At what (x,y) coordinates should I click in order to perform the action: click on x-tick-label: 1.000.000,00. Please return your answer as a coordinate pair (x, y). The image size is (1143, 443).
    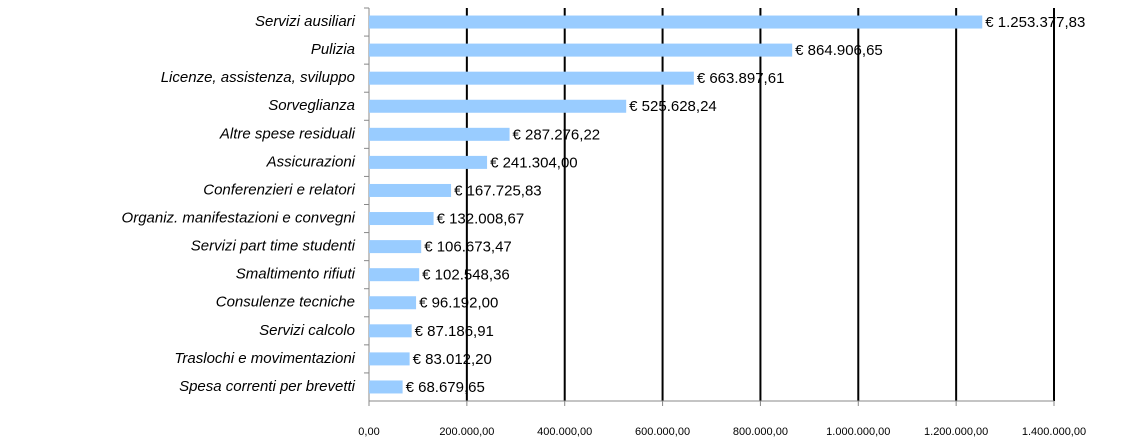
    Looking at the image, I should click on (858, 432).